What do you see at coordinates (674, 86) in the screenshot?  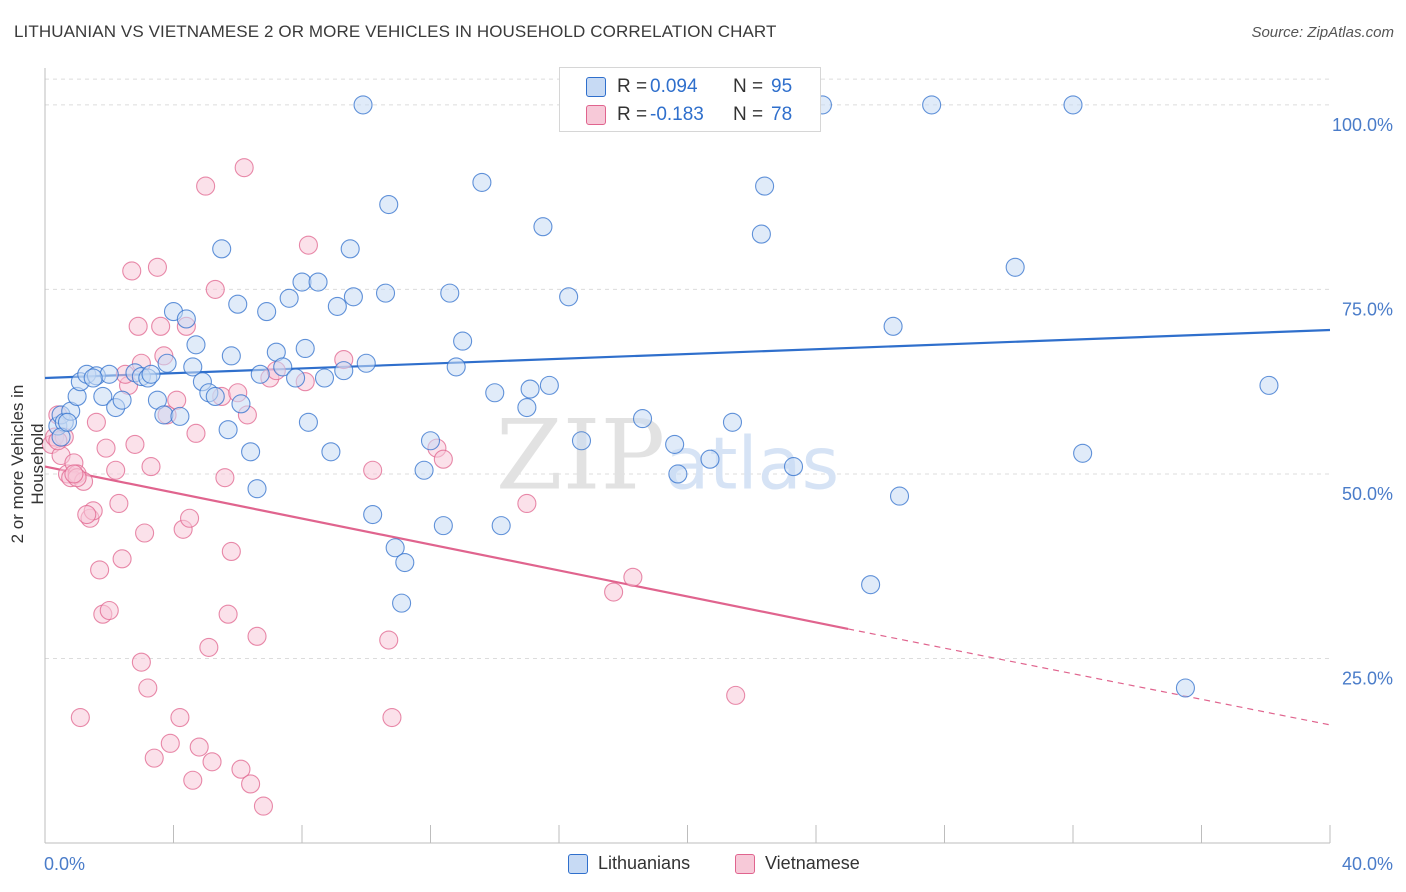 I see `legend-r-value: 0.094` at bounding box center [674, 86].